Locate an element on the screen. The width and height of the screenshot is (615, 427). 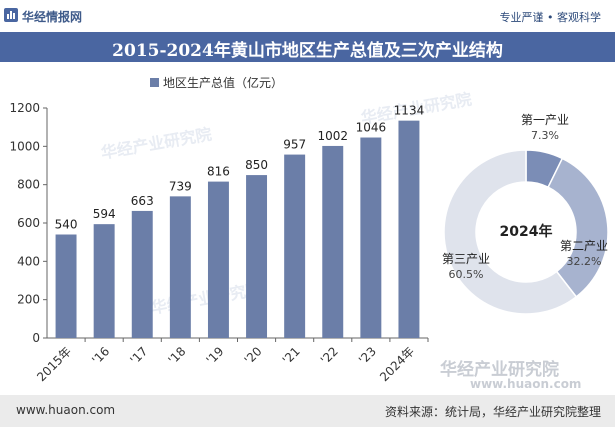
bar-value-label: 1134 is located at coordinates (409, 111).